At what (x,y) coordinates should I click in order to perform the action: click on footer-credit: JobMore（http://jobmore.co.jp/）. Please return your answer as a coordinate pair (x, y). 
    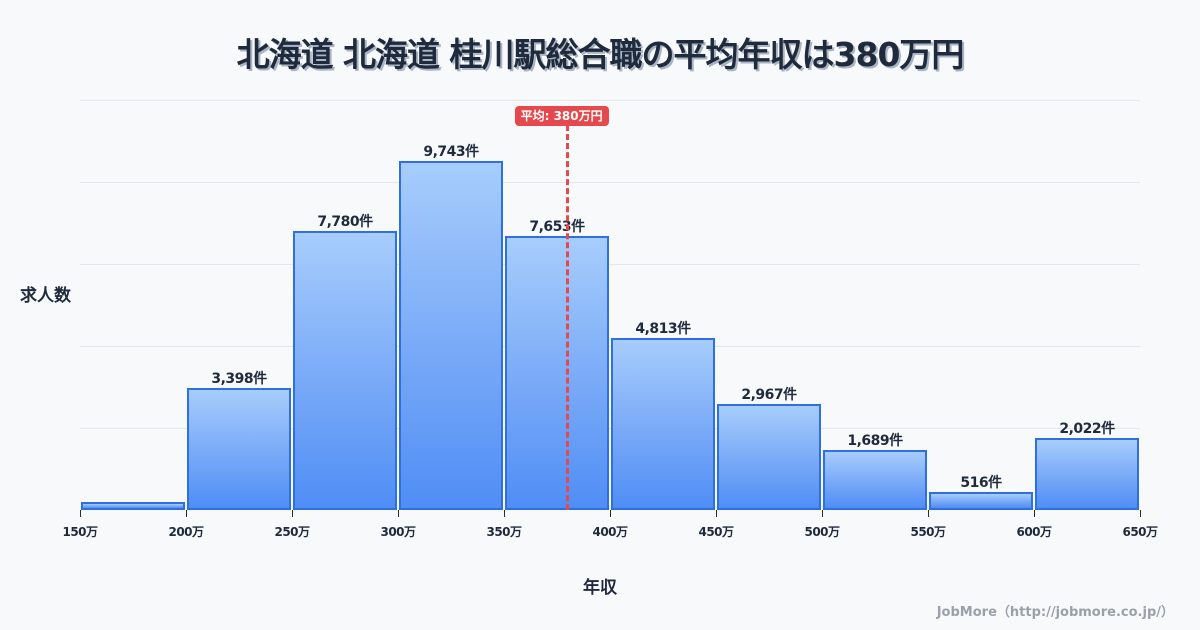
    Looking at the image, I should click on (1055, 612).